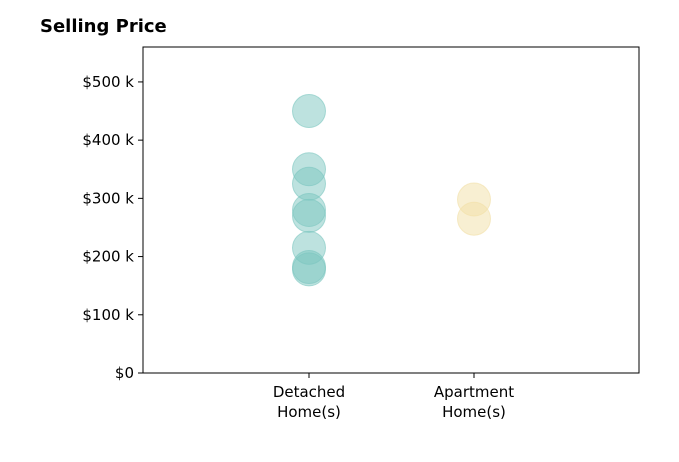 This screenshot has width=679, height=462. What do you see at coordinates (108, 140) in the screenshot?
I see `y-tick-label: $400 k` at bounding box center [108, 140].